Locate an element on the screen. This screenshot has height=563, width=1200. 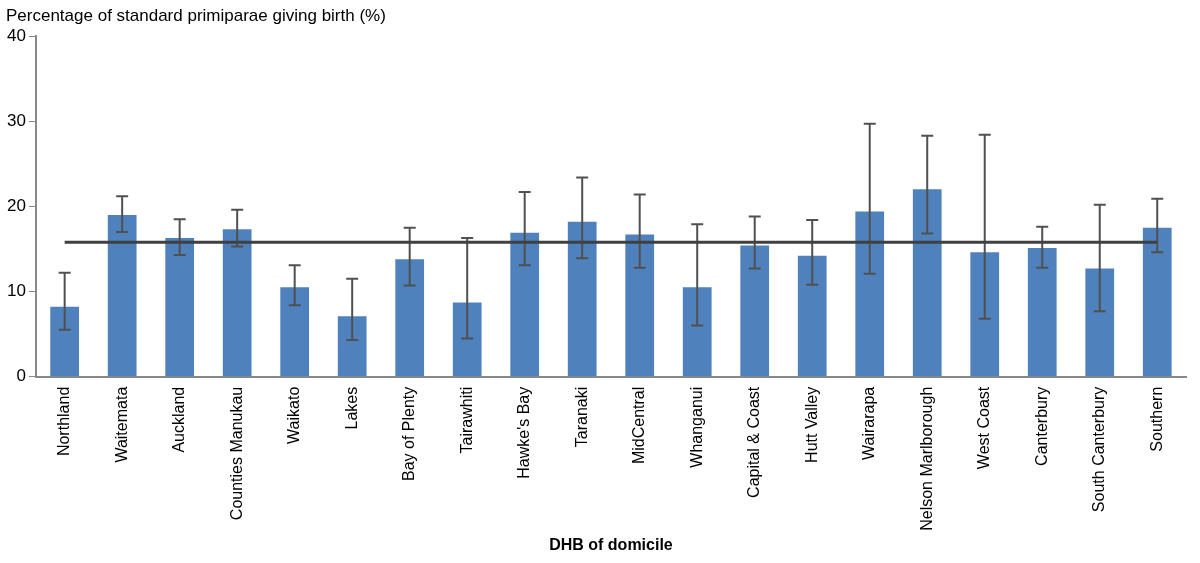
y-tick-label: 0 is located at coordinates (21, 376).